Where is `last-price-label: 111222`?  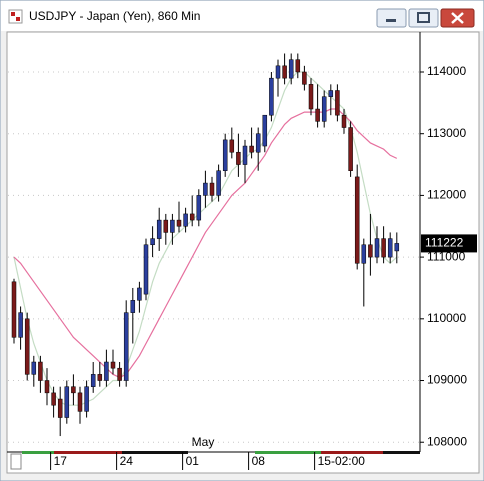
last-price-label: 111222 is located at coordinates (444, 243).